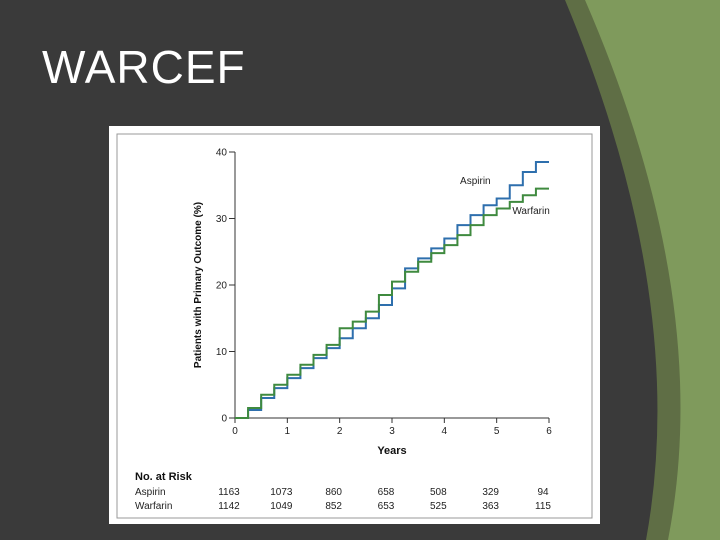 The width and height of the screenshot is (720, 540). Describe the element at coordinates (438, 492) in the screenshot. I see `risk-value: 508` at that location.